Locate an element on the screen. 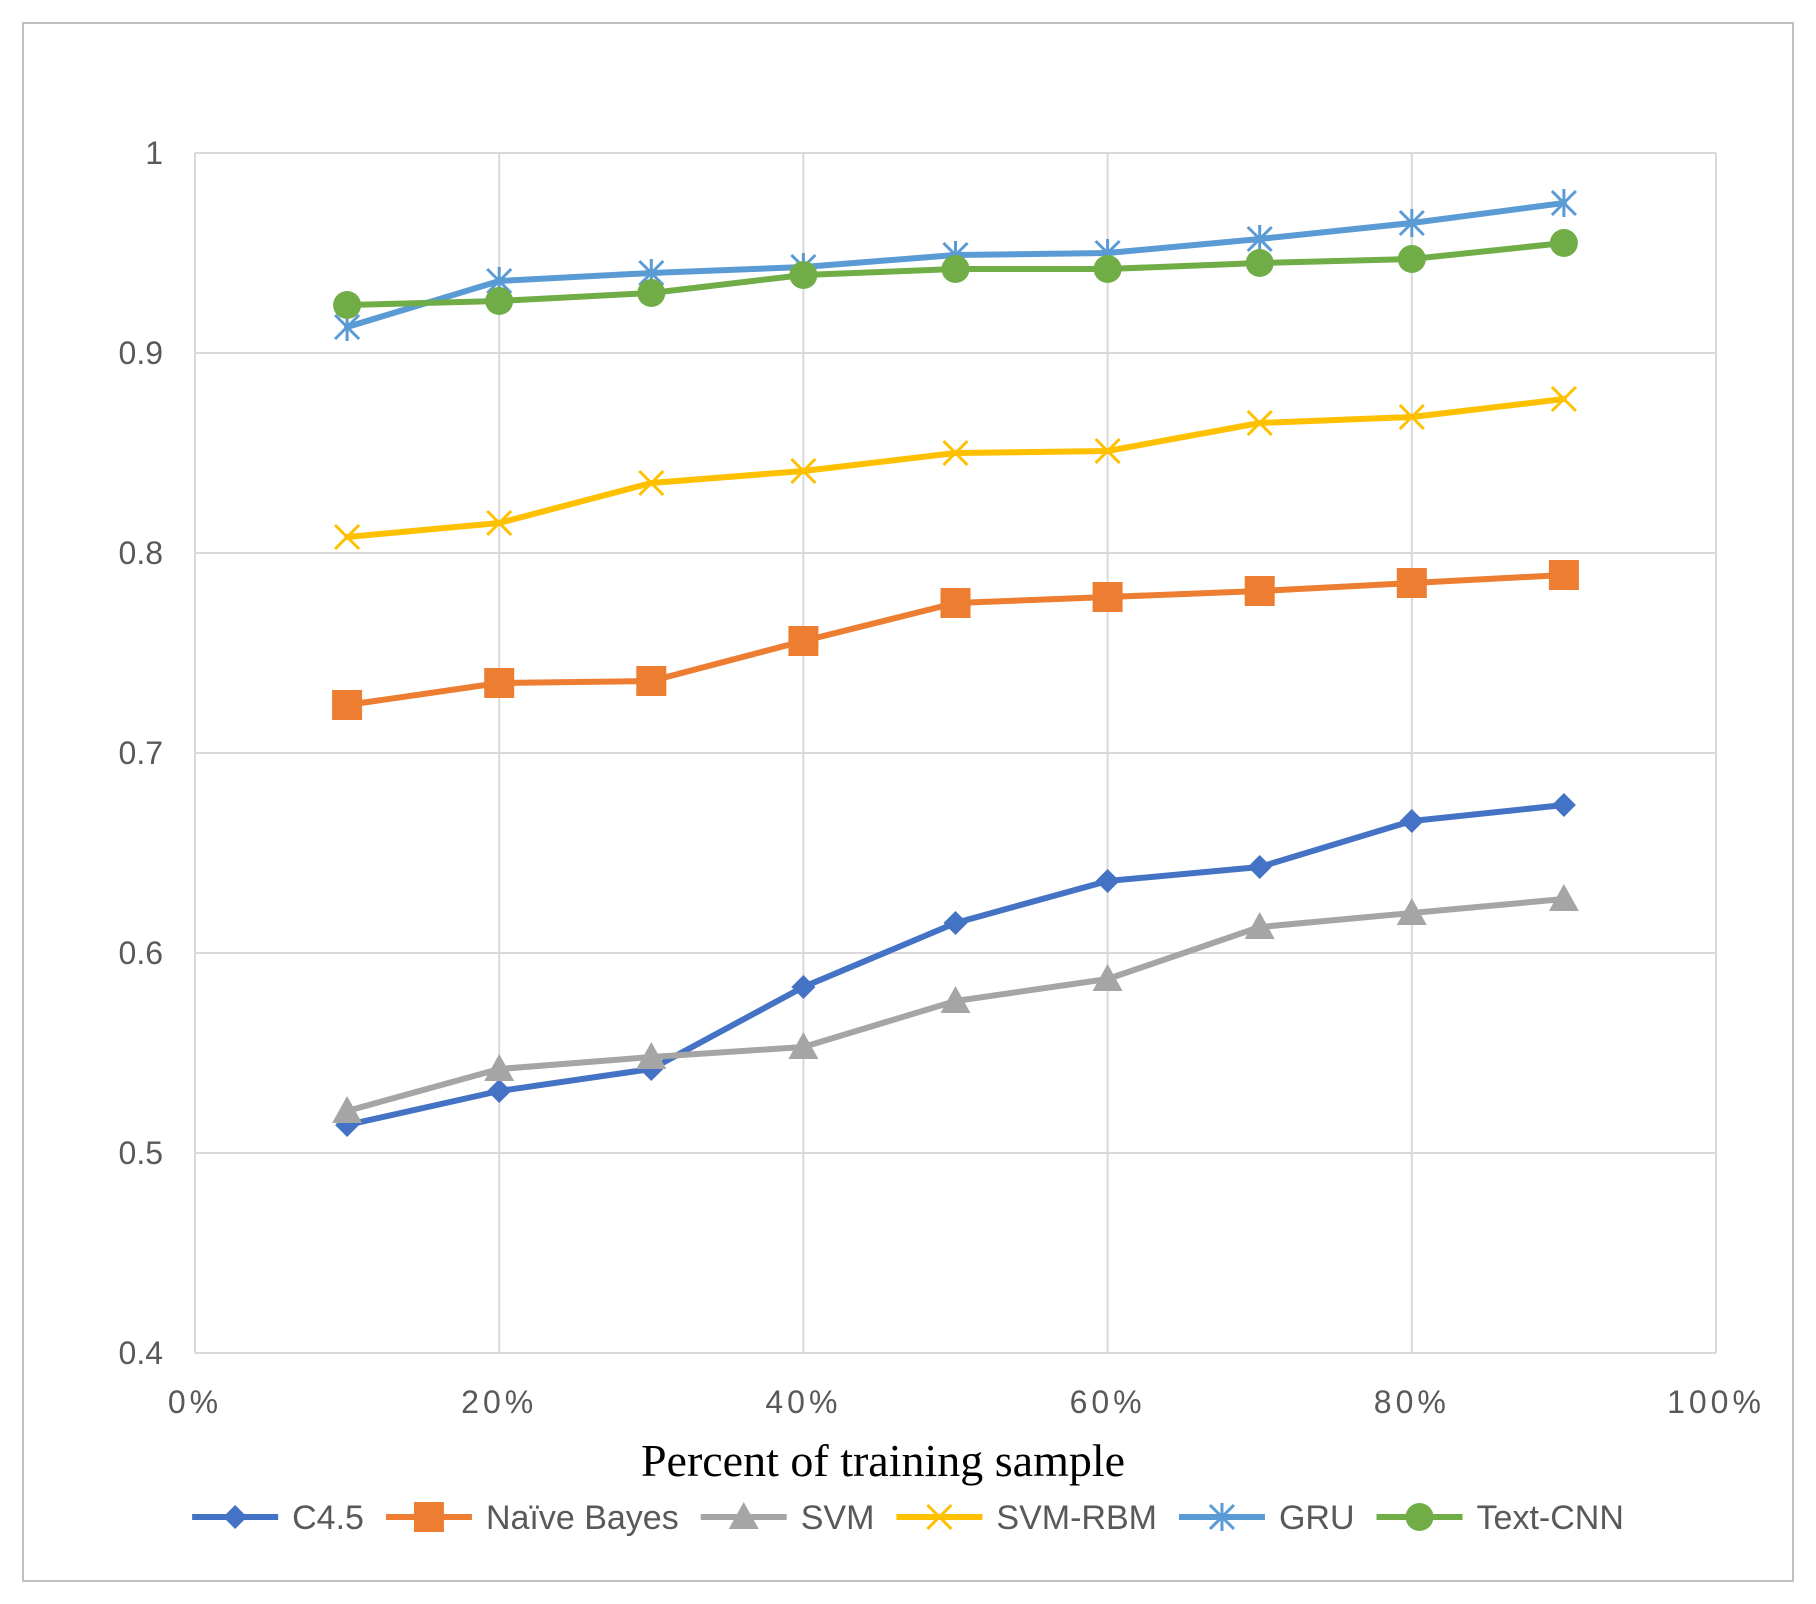  x-tick-label: 80% is located at coordinates (1412, 1402).